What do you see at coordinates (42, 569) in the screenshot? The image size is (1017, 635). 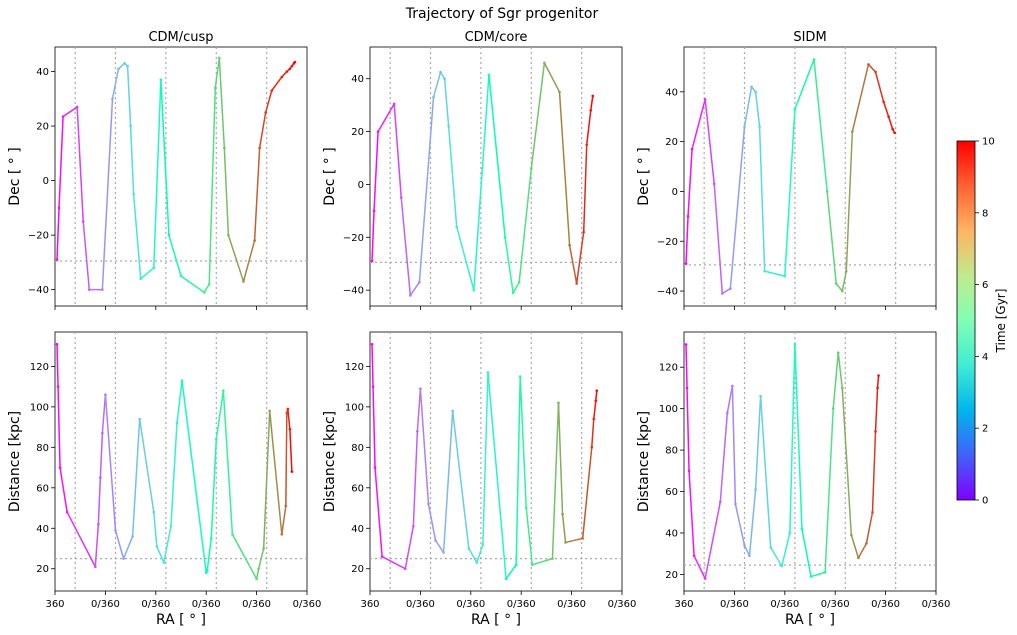 I see `y-tick-label: 20` at bounding box center [42, 569].